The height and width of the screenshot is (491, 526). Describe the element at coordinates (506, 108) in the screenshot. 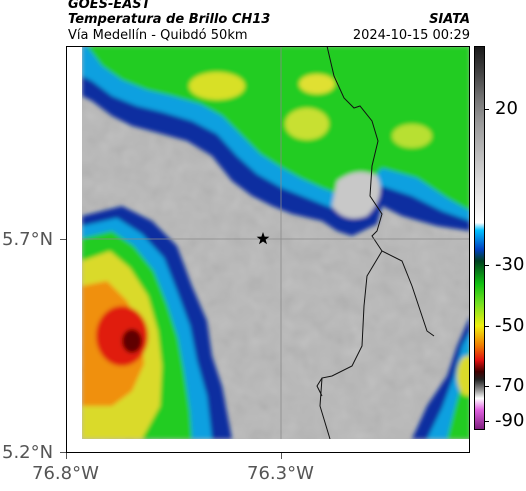

I see `colorbar-label: 20` at that location.